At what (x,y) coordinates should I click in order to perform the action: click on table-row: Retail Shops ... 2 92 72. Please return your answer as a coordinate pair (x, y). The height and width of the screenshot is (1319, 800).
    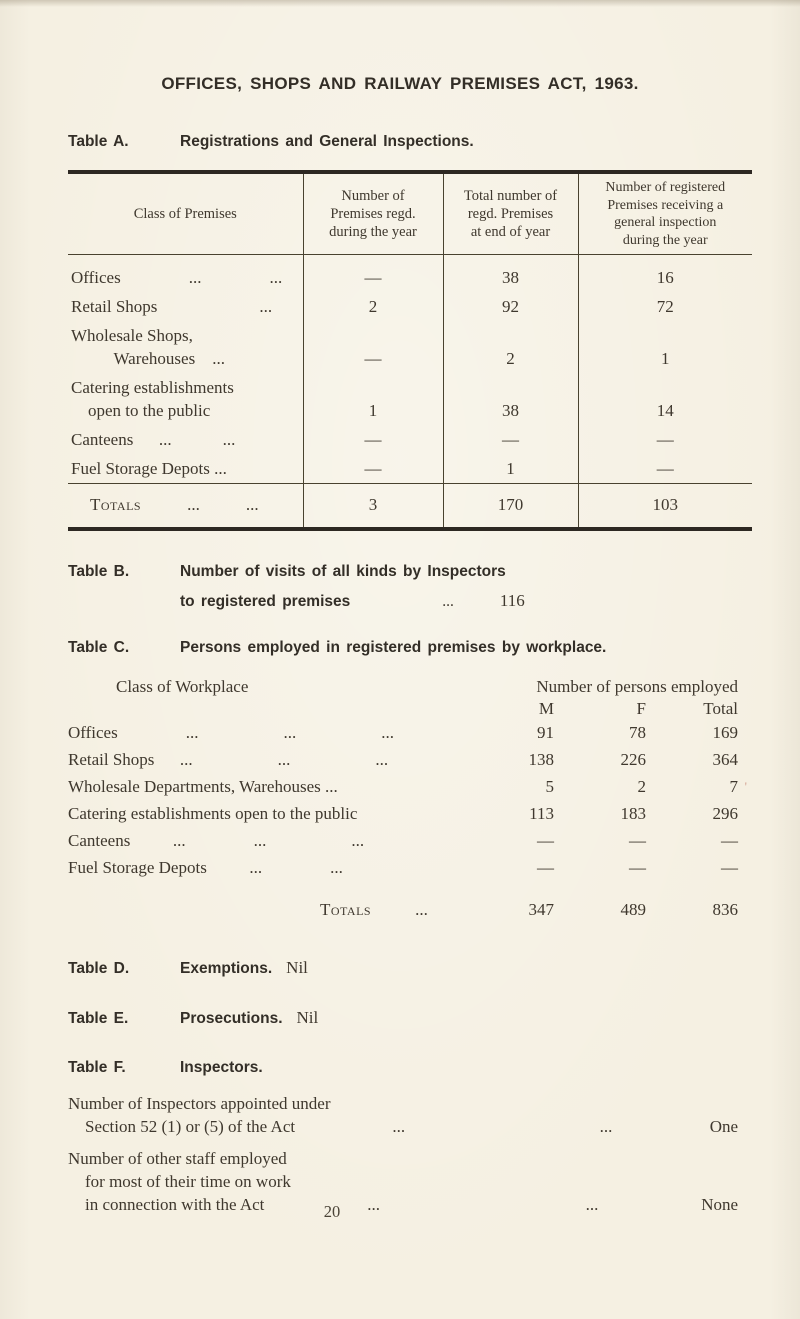
    Looking at the image, I should click on (410, 306).